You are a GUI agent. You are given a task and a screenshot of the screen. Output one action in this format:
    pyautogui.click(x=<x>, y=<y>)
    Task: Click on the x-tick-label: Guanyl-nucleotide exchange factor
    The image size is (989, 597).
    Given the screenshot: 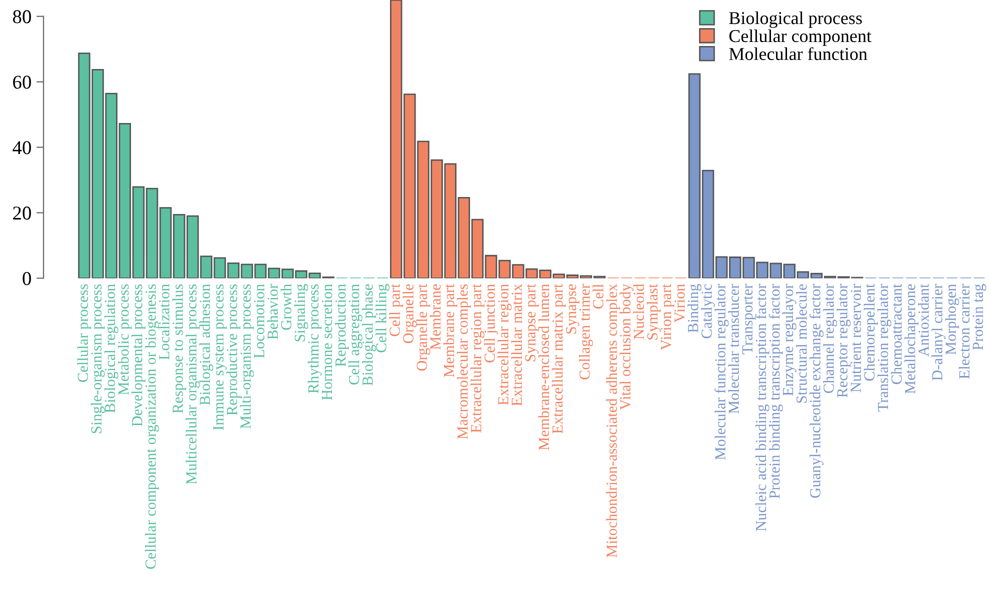 What is the action you would take?
    pyautogui.click(x=816, y=391)
    